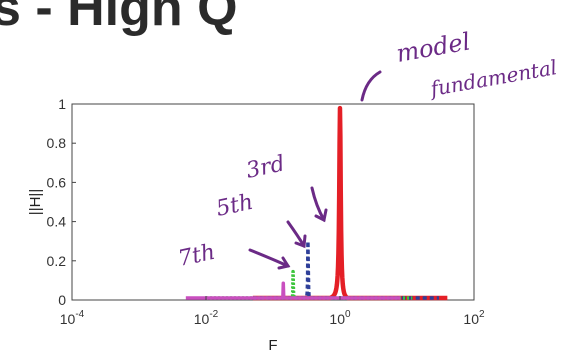 This screenshot has height=356, width=581. What do you see at coordinates (340, 318) in the screenshot?
I see `x-tick-label: 10⁰` at bounding box center [340, 318].